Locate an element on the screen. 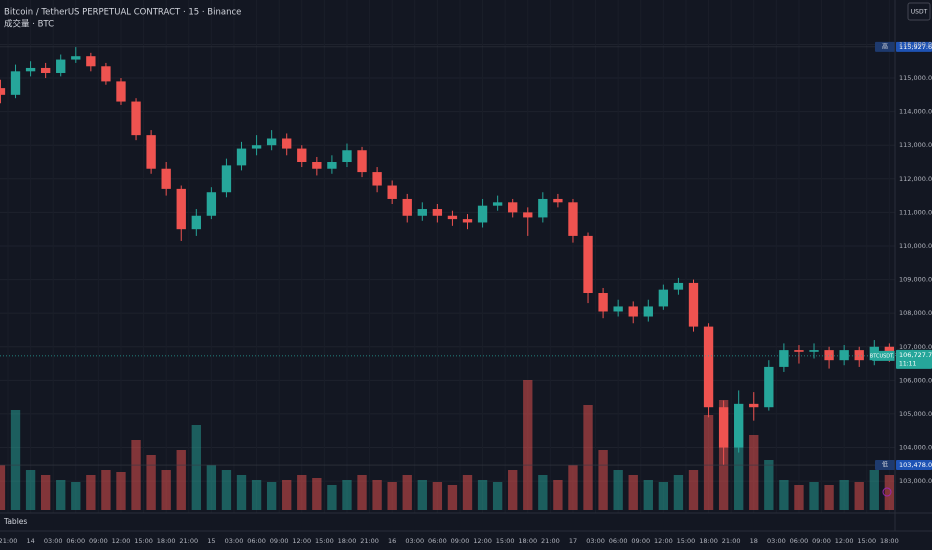 This screenshot has width=932, height=550. currency-button is located at coordinates (919, 11).